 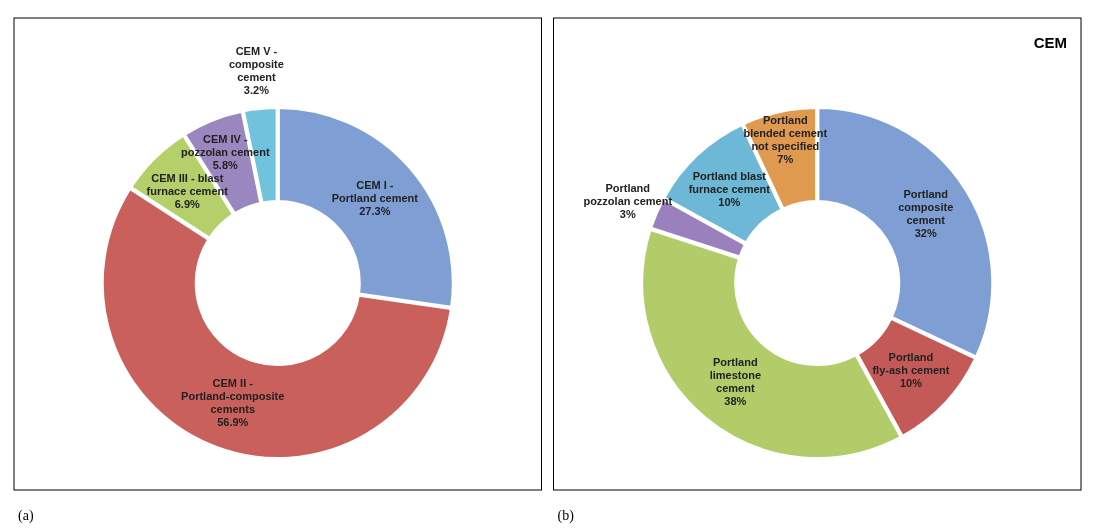 What do you see at coordinates (233, 396) in the screenshot?
I see `slice-label: CEM II - Portland-composite cements` at bounding box center [233, 396].